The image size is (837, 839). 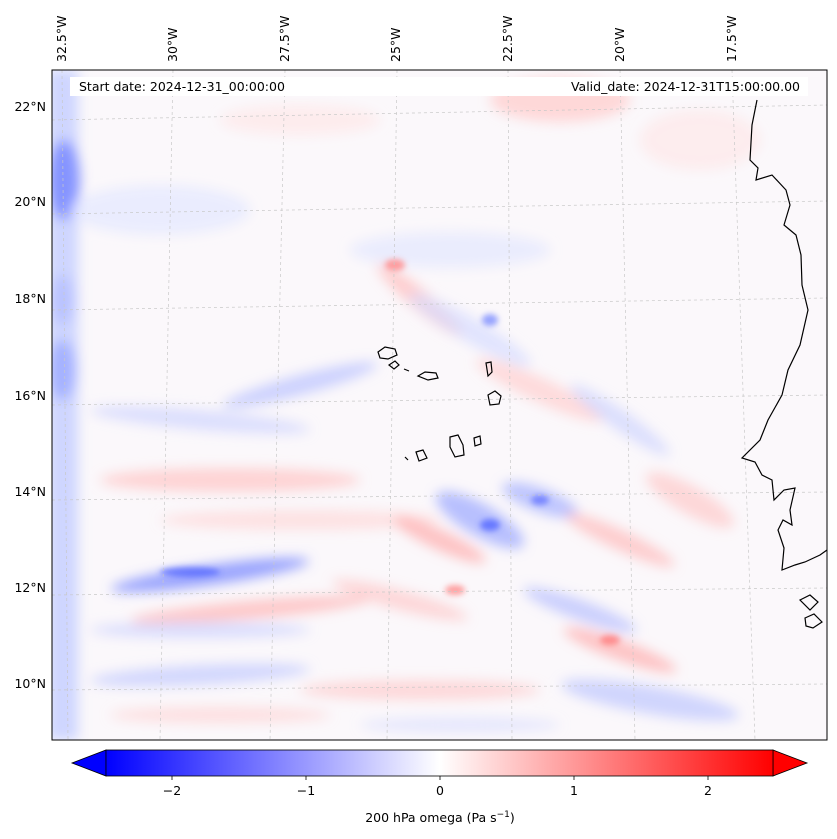 What do you see at coordinates (440, 790) in the screenshot?
I see `colorbar-tick-label: 0` at bounding box center [440, 790].